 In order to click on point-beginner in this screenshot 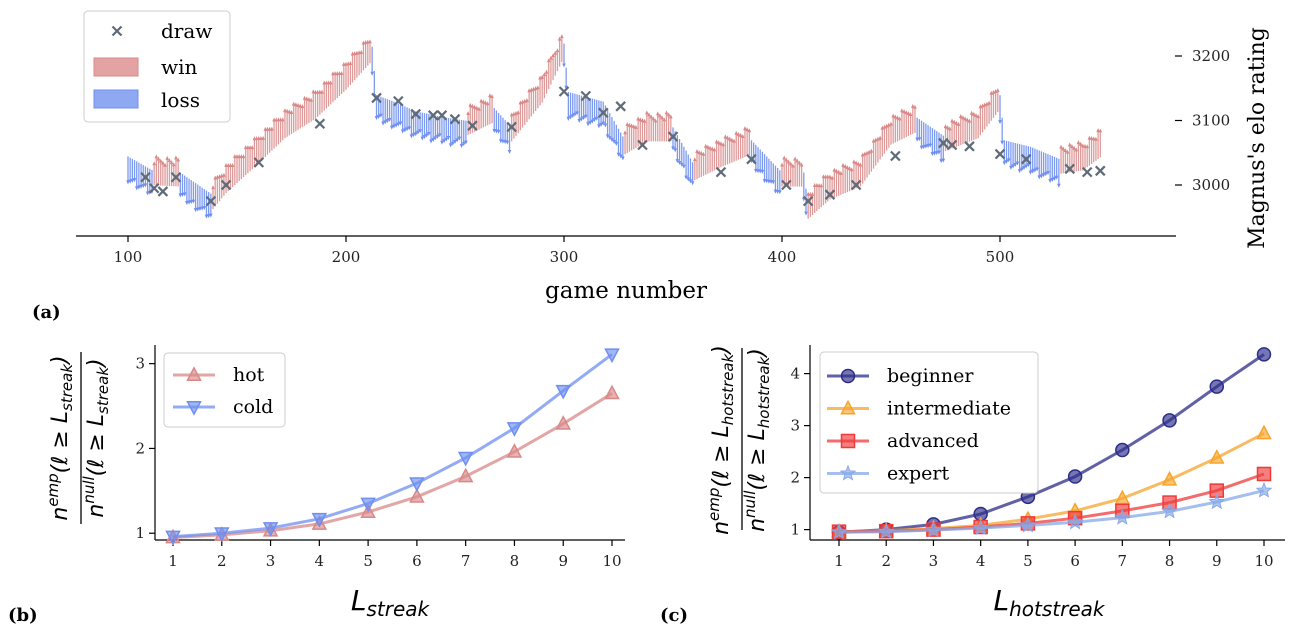, I will do `click(1122, 450)`.